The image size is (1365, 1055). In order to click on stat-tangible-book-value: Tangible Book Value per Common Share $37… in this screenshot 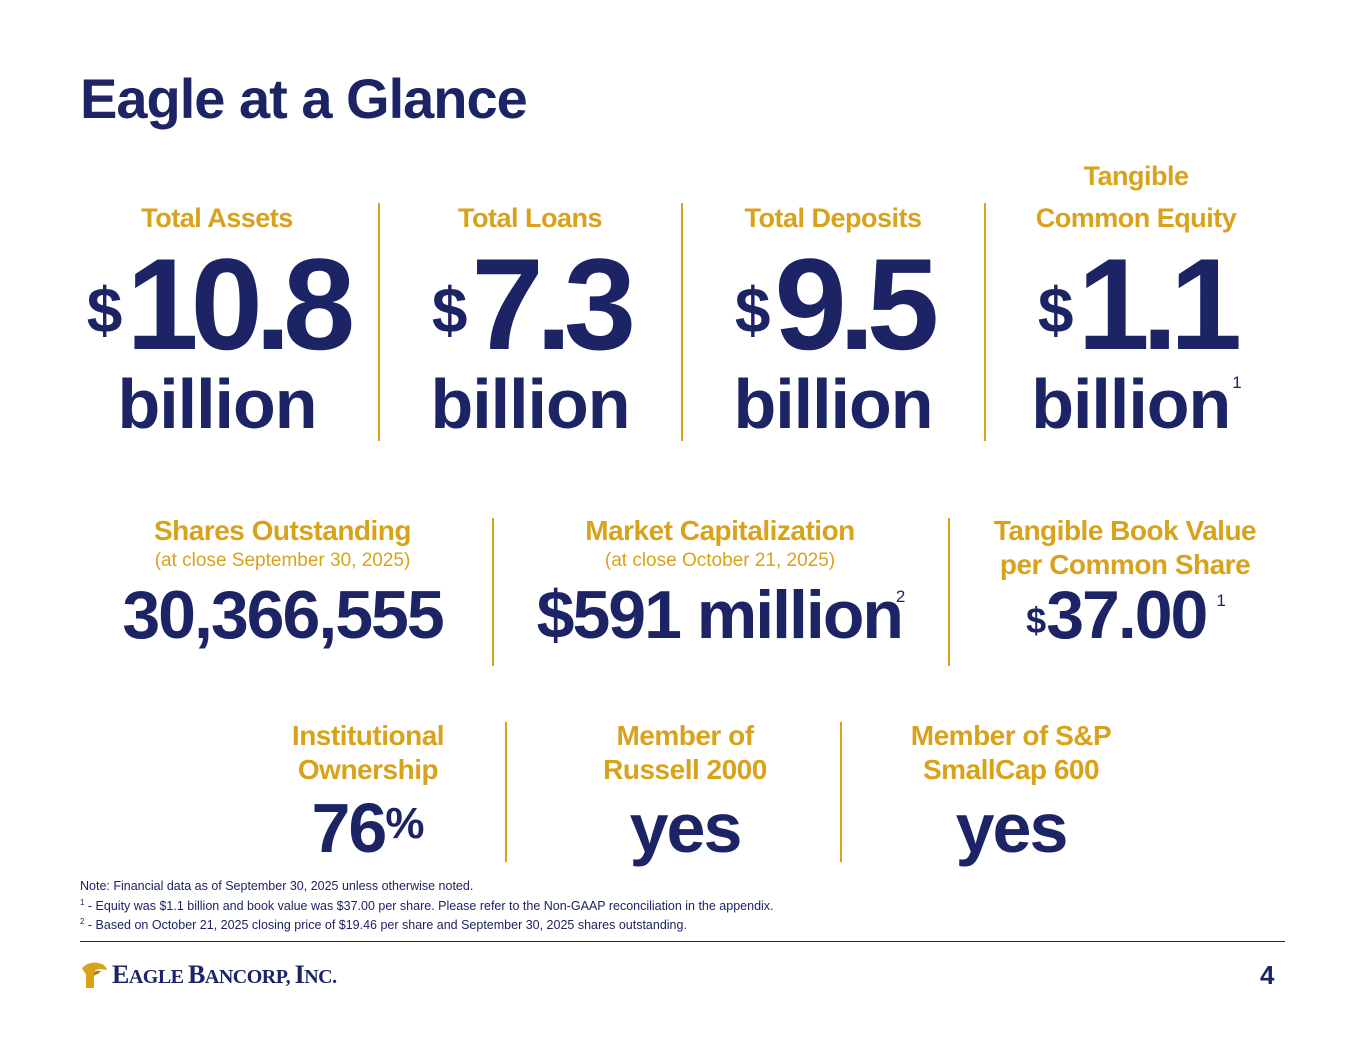, I will do `click(1125, 591)`.